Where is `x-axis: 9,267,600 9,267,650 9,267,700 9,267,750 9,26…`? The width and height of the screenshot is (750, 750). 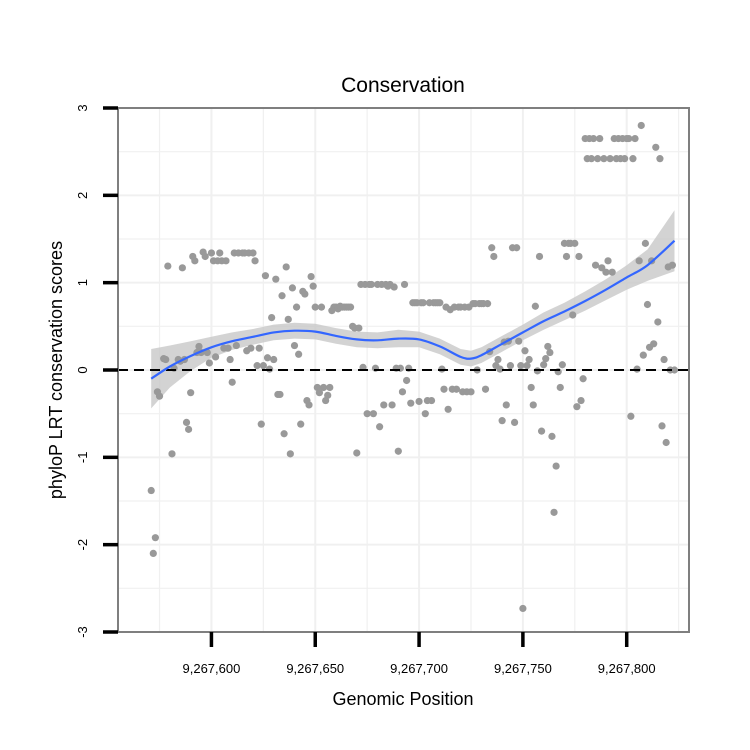
x-axis: 9,267,600 9,267,650 9,267,700 9,267,750 9,26… is located at coordinates (419, 654).